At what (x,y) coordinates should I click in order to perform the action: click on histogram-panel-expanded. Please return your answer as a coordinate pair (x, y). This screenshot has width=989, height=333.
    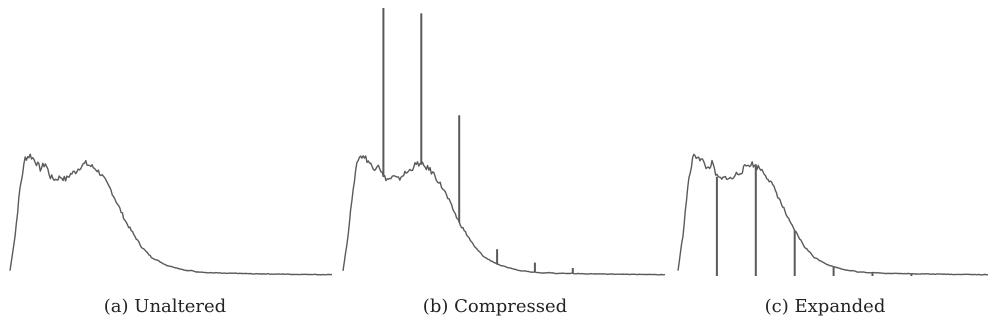
    Looking at the image, I should click on (833, 214).